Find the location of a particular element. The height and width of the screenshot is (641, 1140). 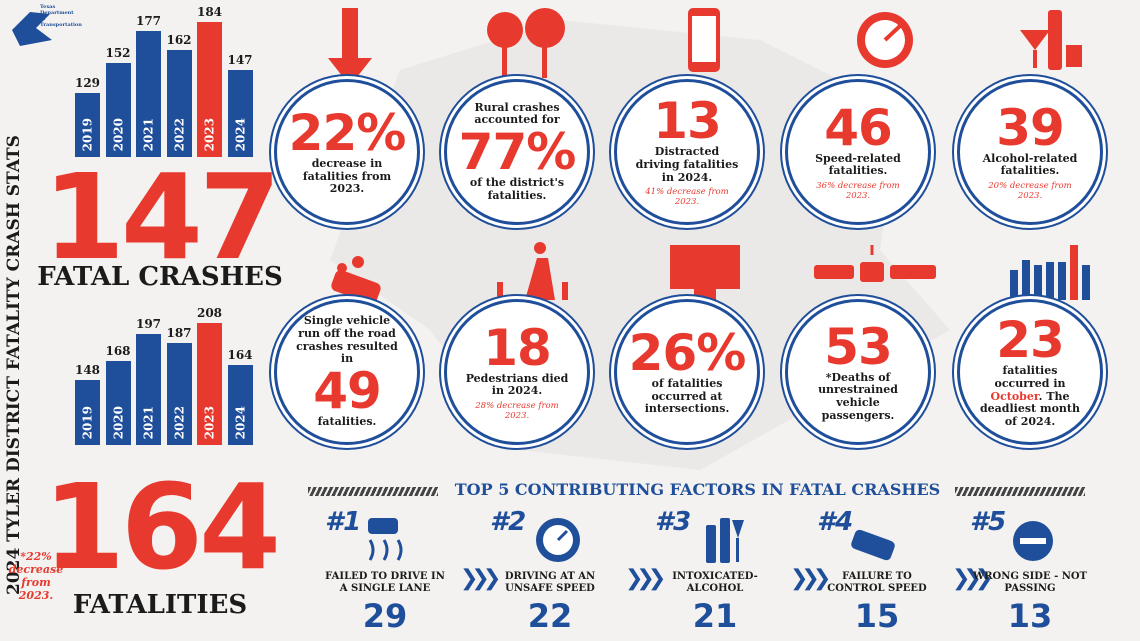

stat-text-part: . The deadliest month of 2024. is located at coordinates (1030, 408).